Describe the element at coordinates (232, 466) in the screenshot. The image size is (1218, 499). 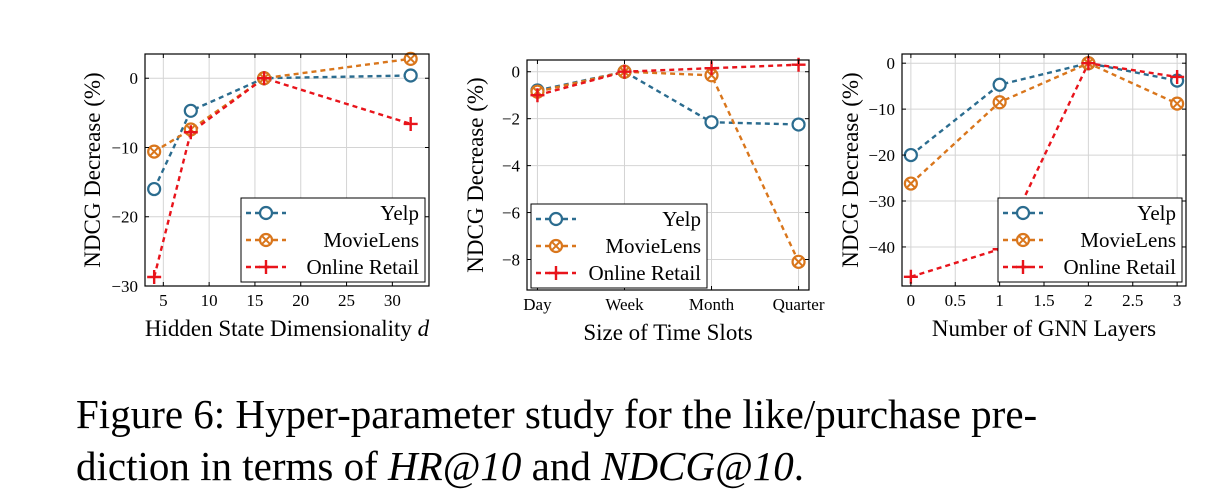
I see `caption-line-2: diction in terms of` at that location.